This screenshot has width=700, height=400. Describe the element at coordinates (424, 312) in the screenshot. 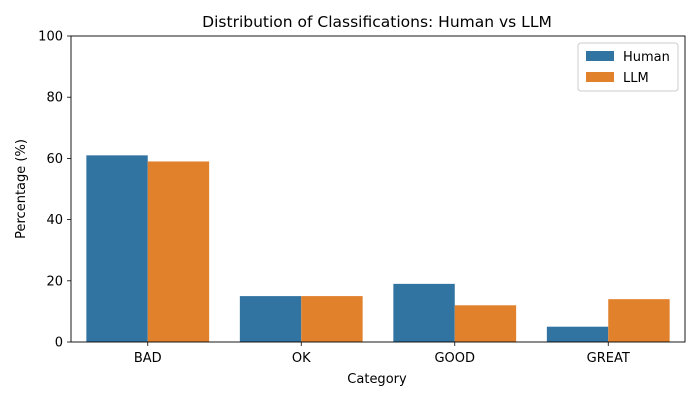

I see `bar-human-good` at that location.